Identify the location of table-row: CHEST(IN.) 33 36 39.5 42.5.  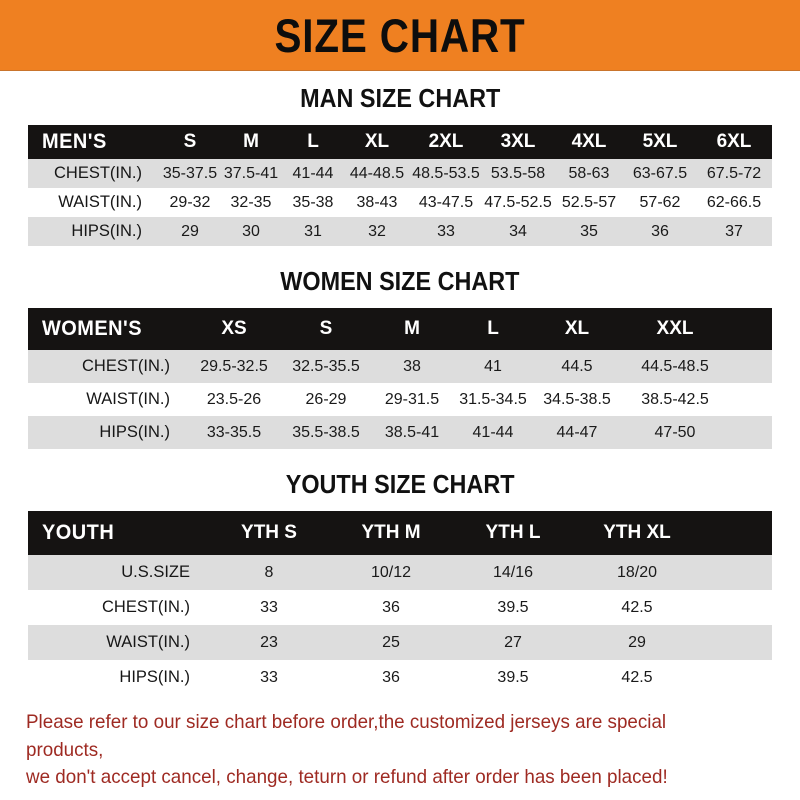
(400, 607).